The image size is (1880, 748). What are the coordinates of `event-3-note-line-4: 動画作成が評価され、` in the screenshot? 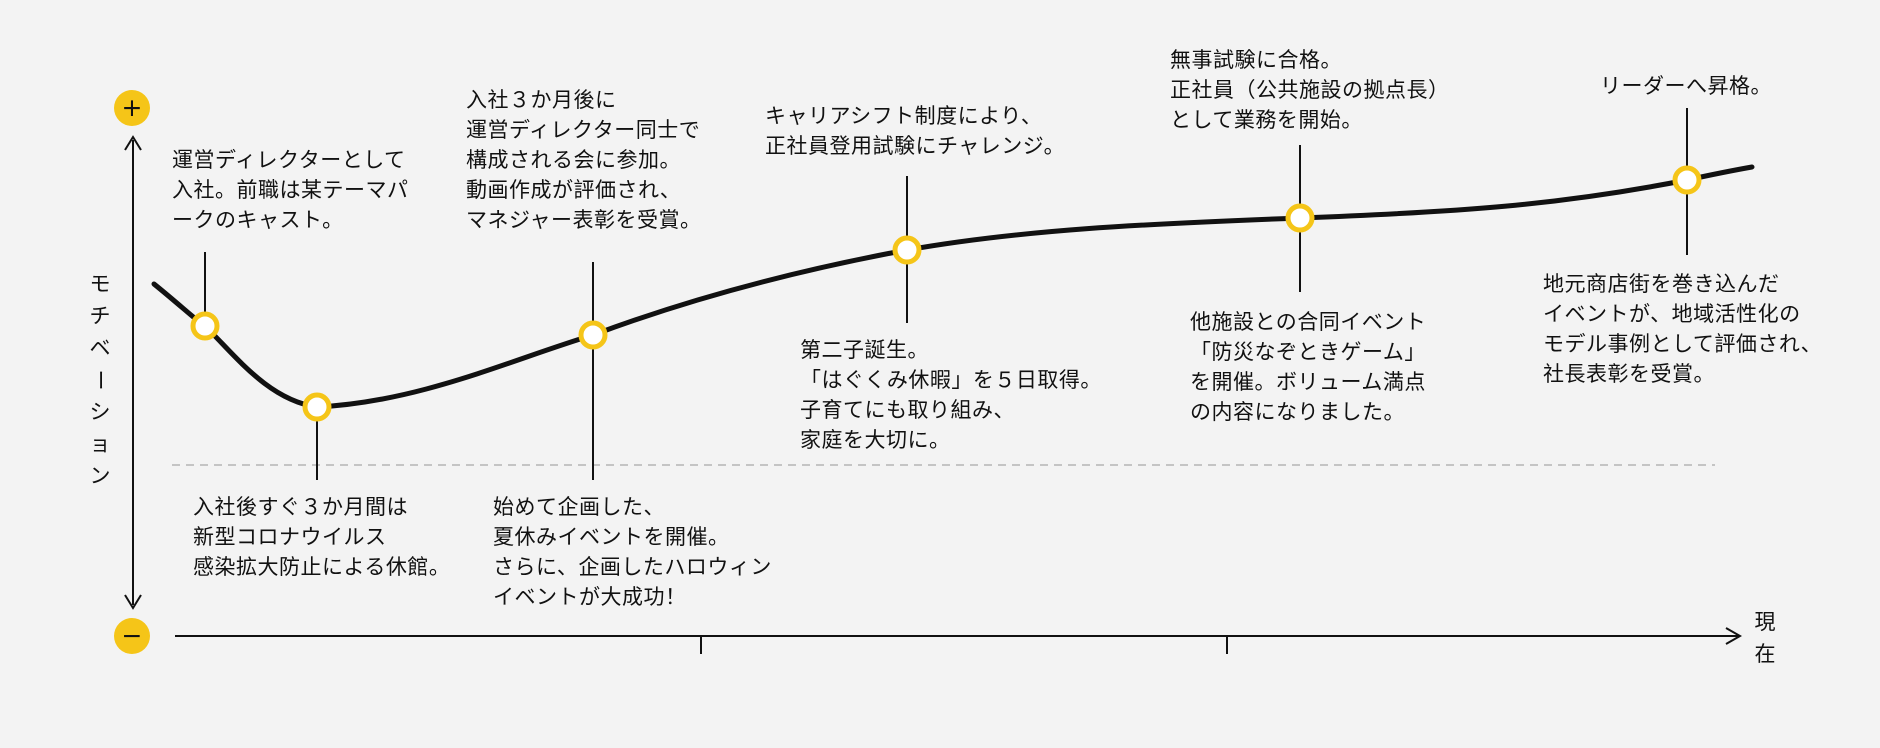 It's located at (574, 190).